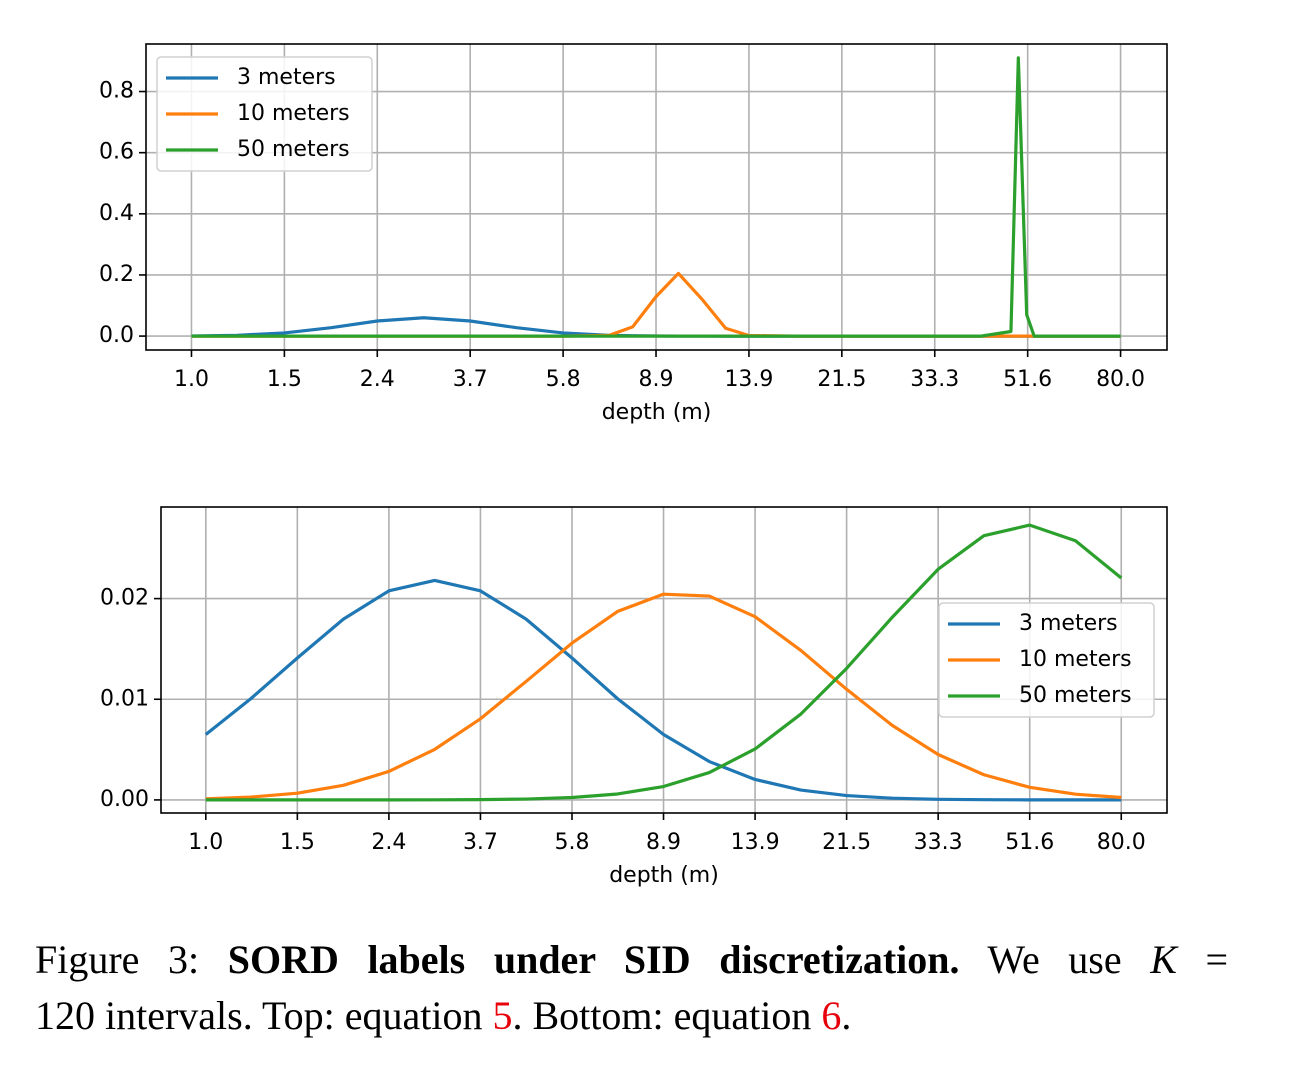 The height and width of the screenshot is (1071, 1299). Describe the element at coordinates (502, 1015) in the screenshot. I see `equation-ref: 5` at that location.